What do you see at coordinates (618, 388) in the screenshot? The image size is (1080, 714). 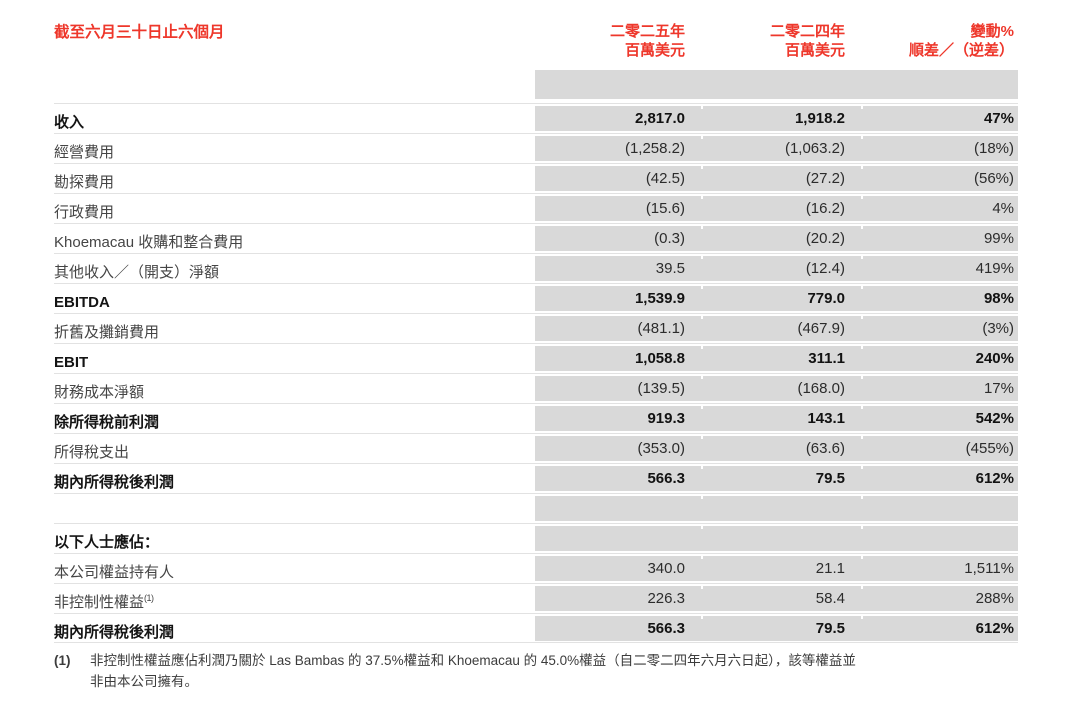 I see `cell-2025: (139.5)` at bounding box center [618, 388].